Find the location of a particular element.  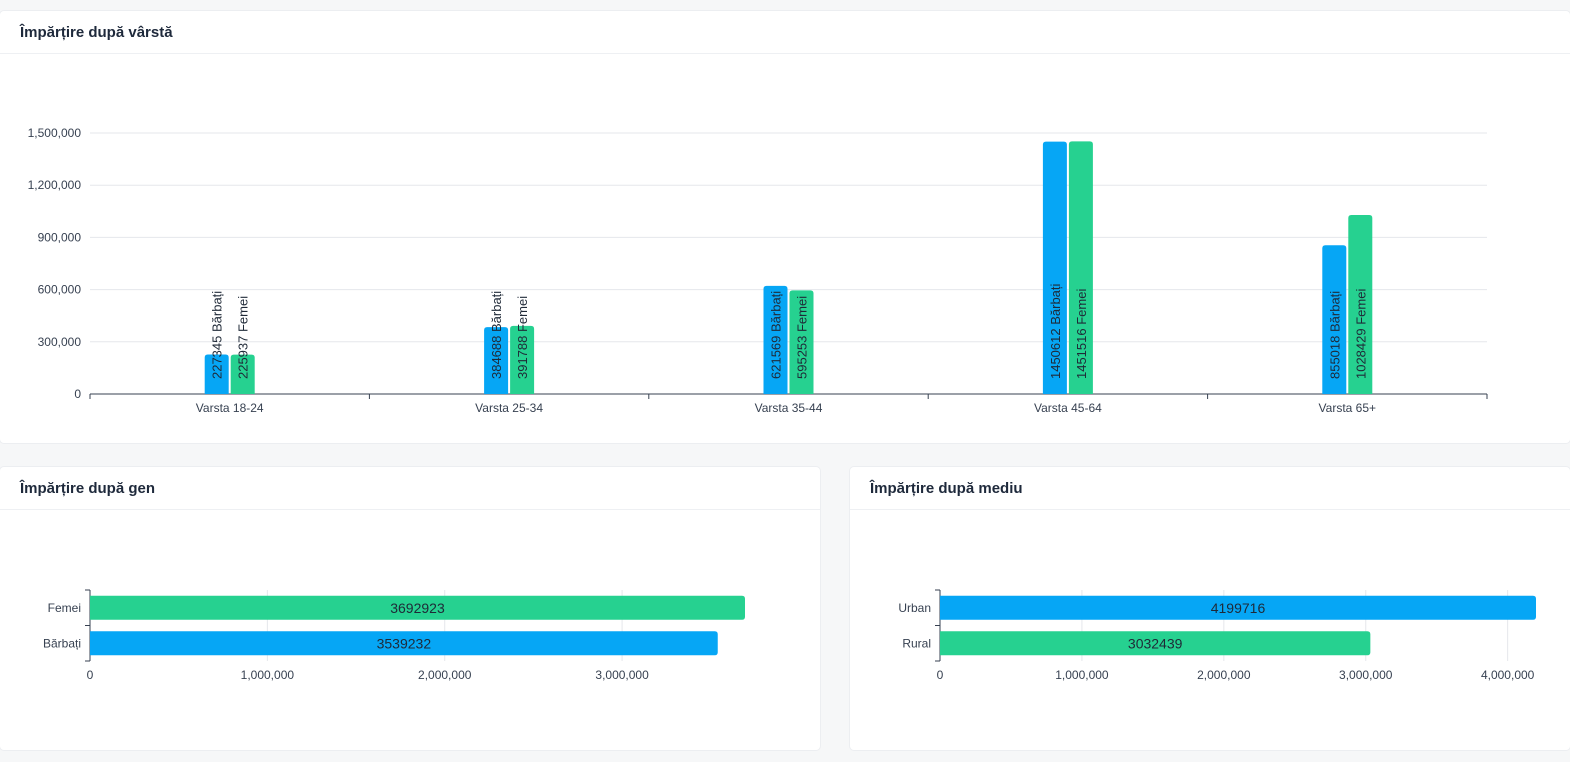

bar-value-label: 227345 Bărbați is located at coordinates (217, 335).